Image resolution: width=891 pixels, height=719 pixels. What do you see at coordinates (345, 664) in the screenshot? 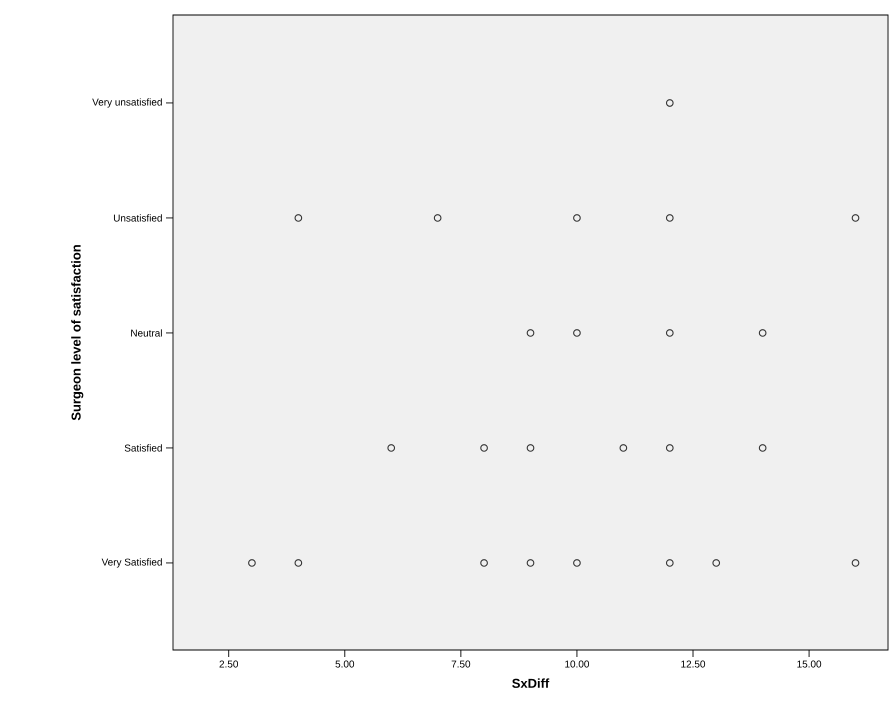
I see `x-tick-label: 5.00` at bounding box center [345, 664].